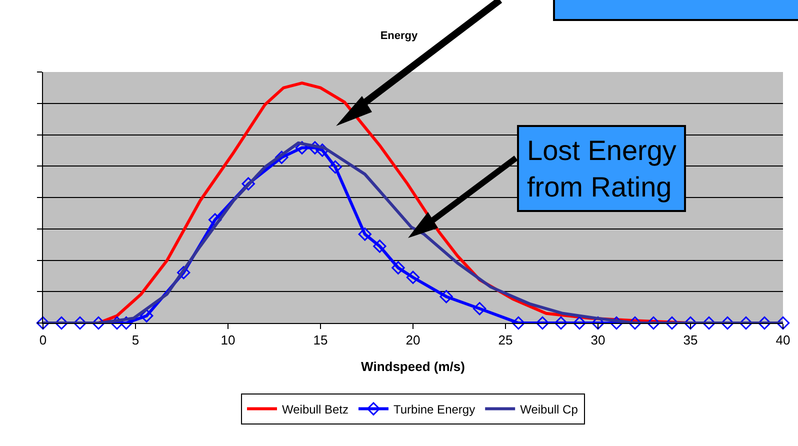  Describe the element at coordinates (320, 340) in the screenshot. I see `x-tick-label: 15` at that location.